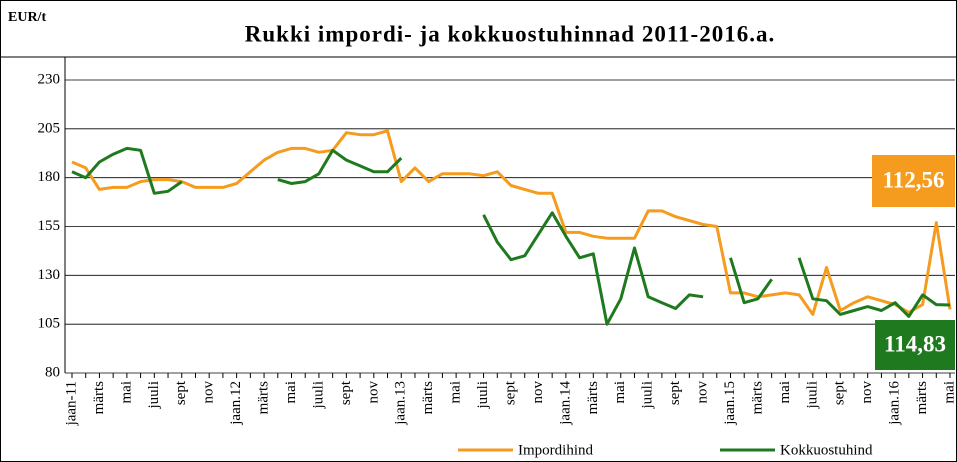 This screenshot has width=957, height=462. What do you see at coordinates (236, 403) in the screenshot?
I see `x-tick-label: jaan.12` at bounding box center [236, 403].